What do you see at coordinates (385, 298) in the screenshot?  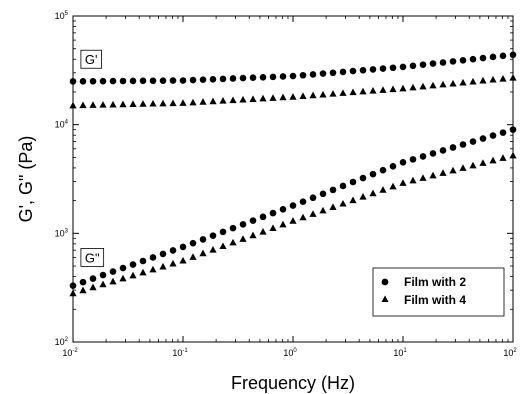 I see `legend-marker-triangle` at bounding box center [385, 298].